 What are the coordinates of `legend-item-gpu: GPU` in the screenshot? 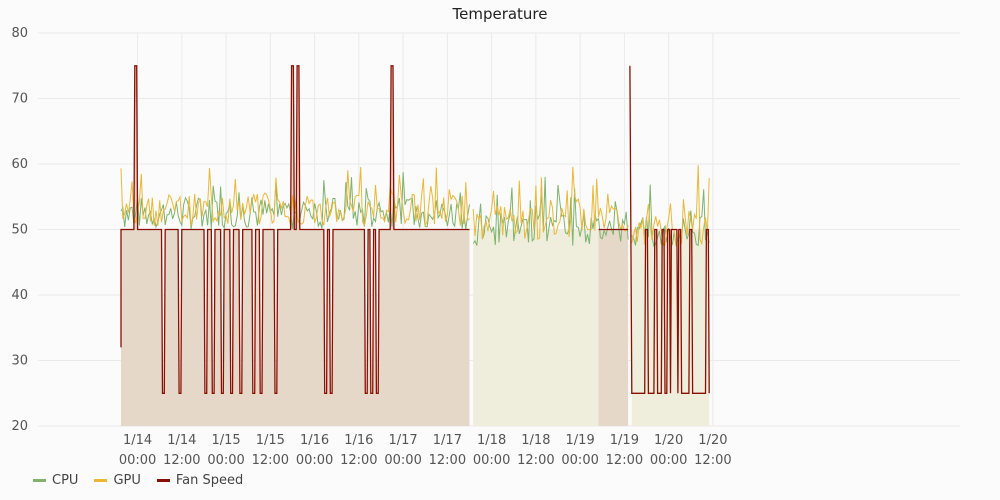 It's located at (117, 480).